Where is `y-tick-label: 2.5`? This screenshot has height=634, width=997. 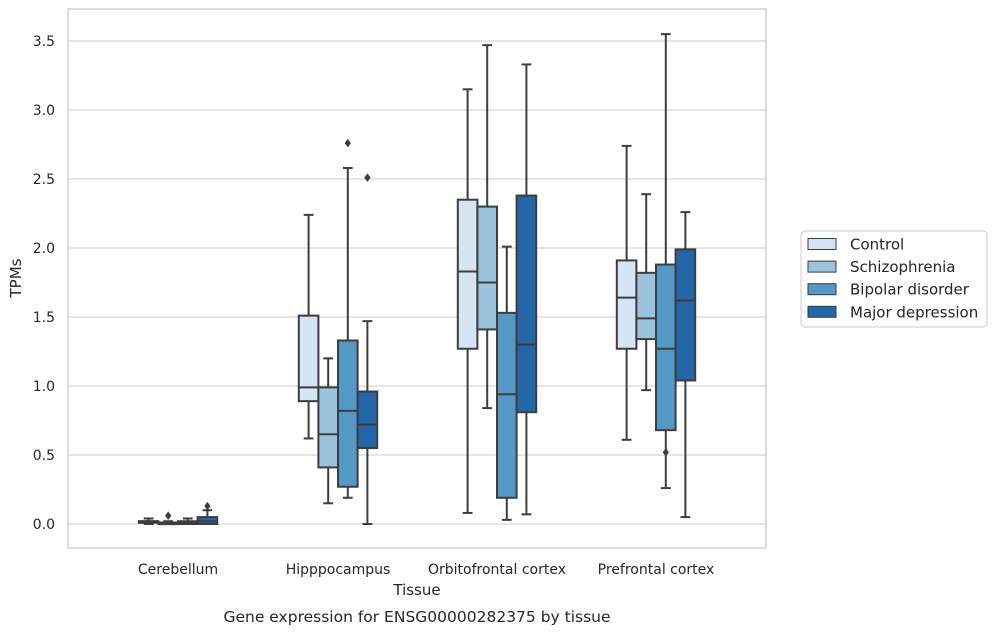 y-tick-label: 2.5 is located at coordinates (44, 180).